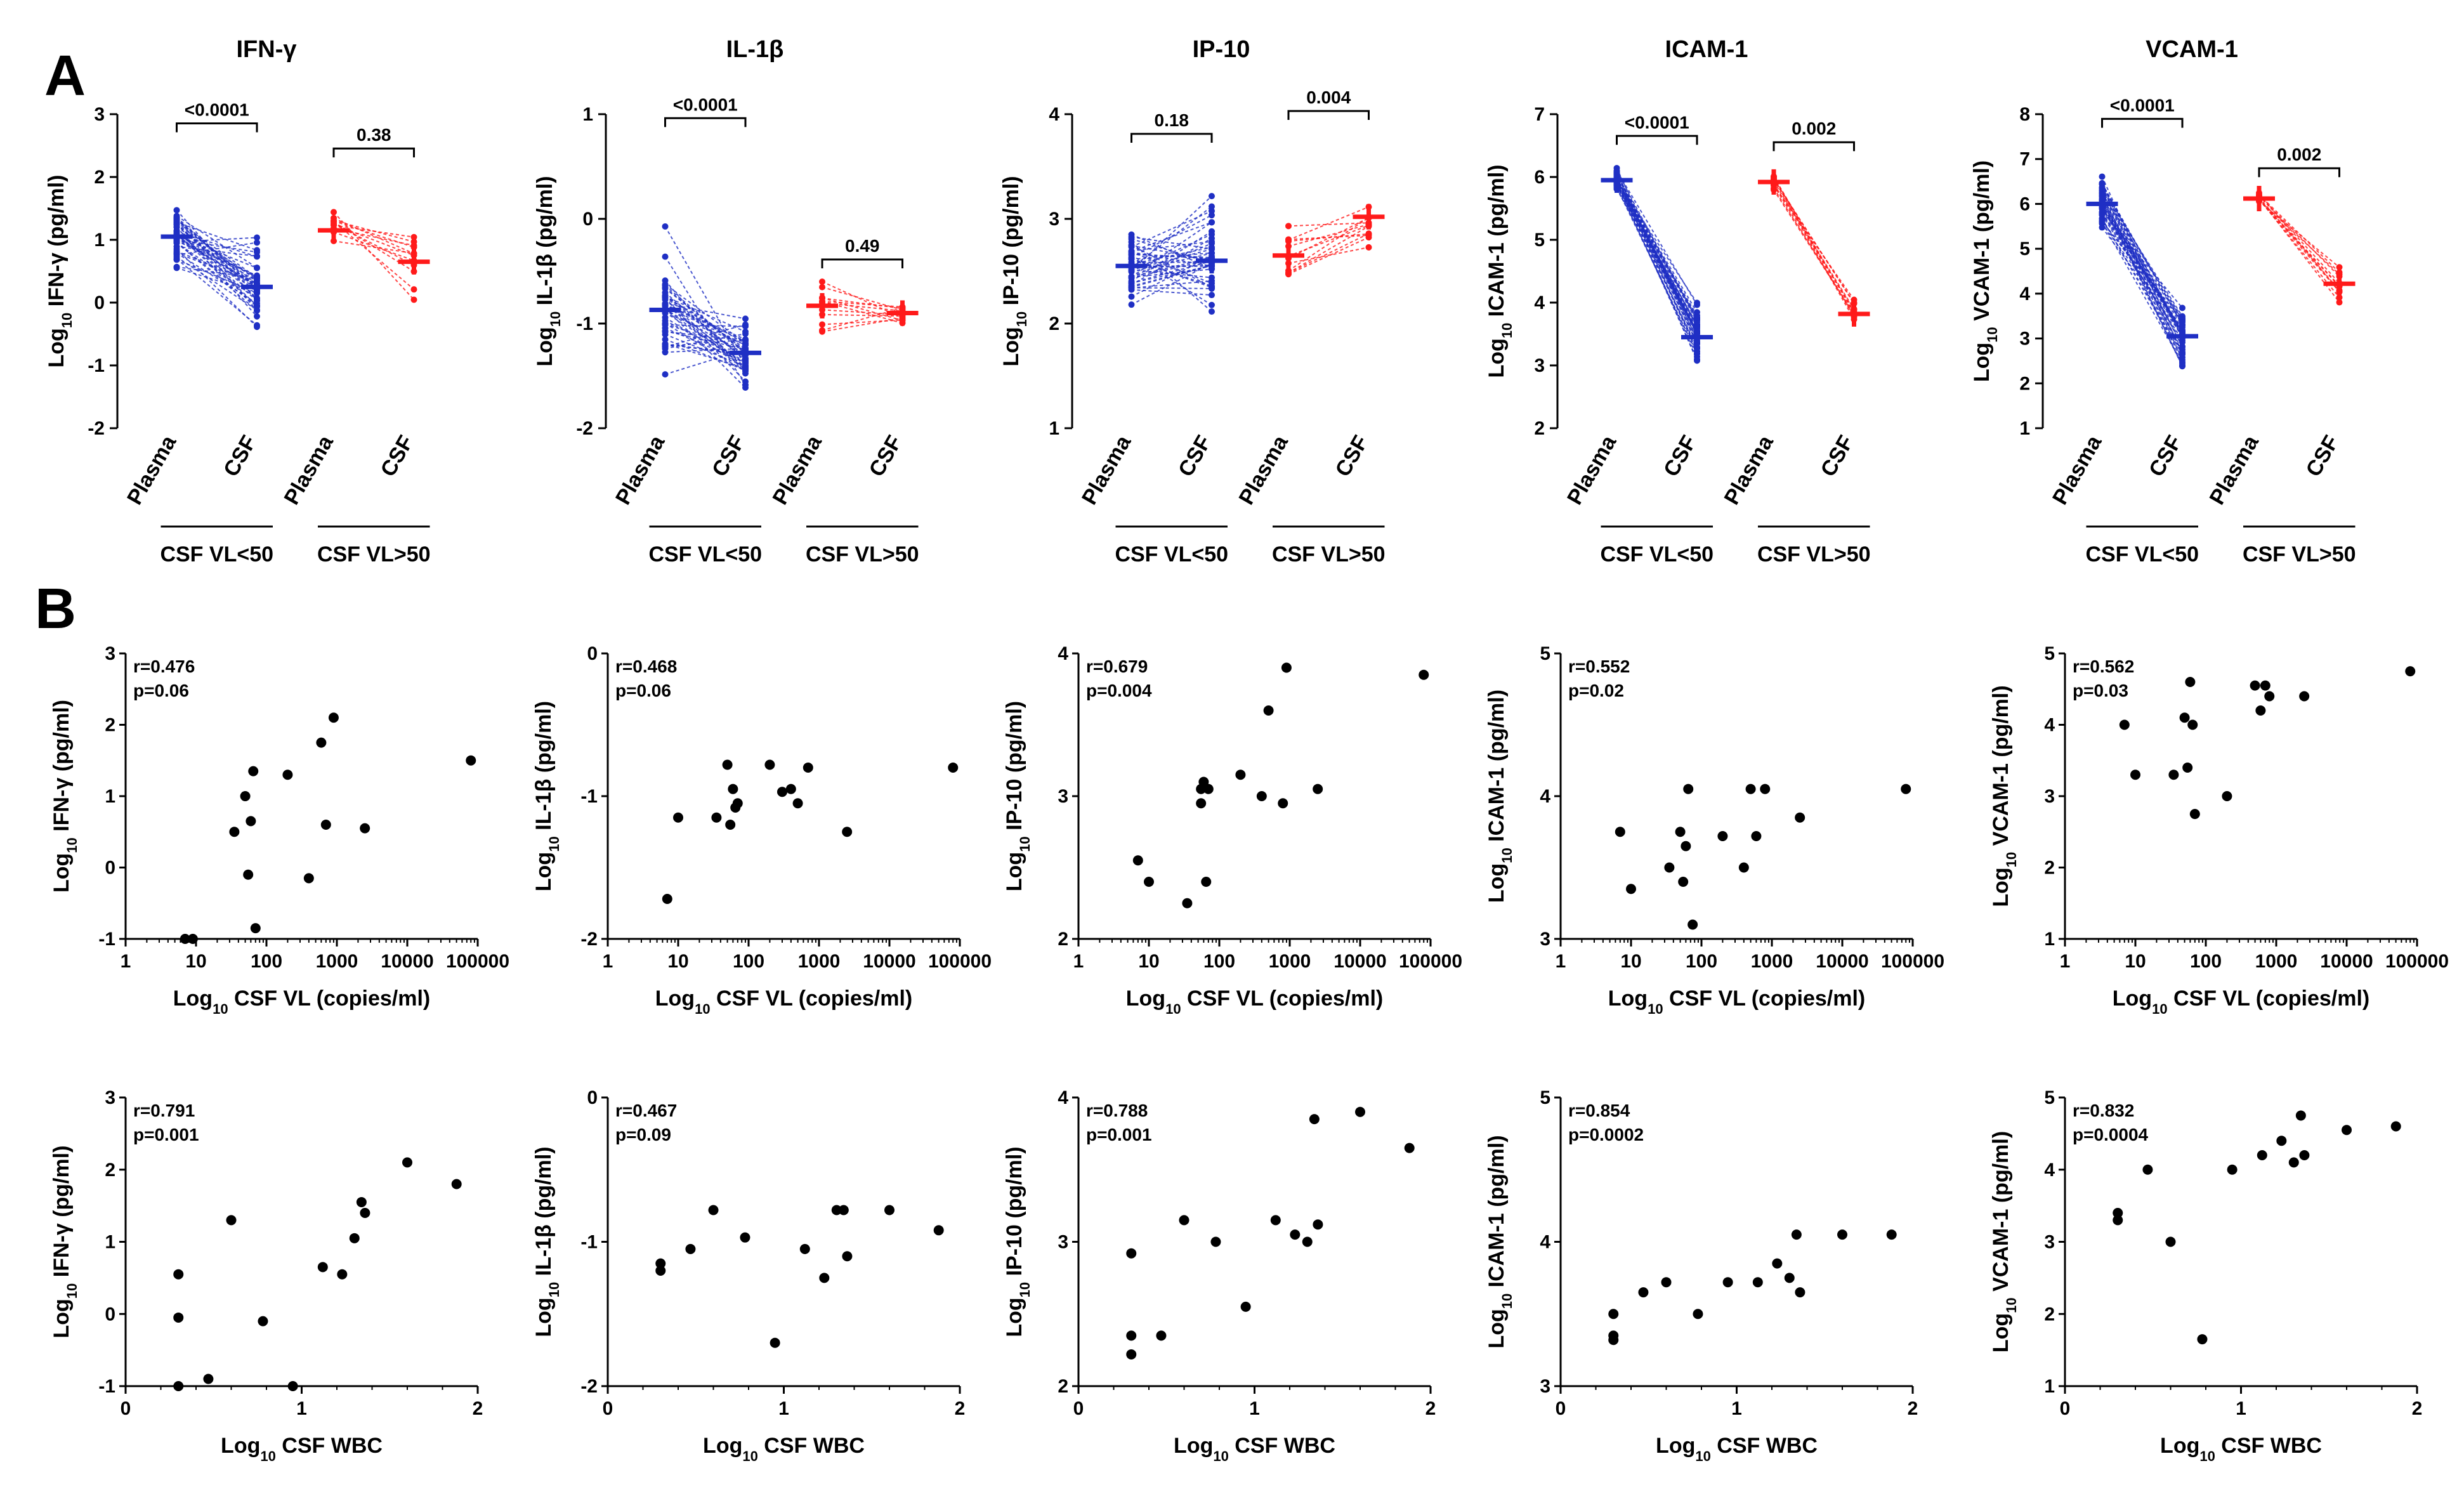 The image size is (2464, 1487). I want to click on x-tick-label: 100000, so click(2417, 961).